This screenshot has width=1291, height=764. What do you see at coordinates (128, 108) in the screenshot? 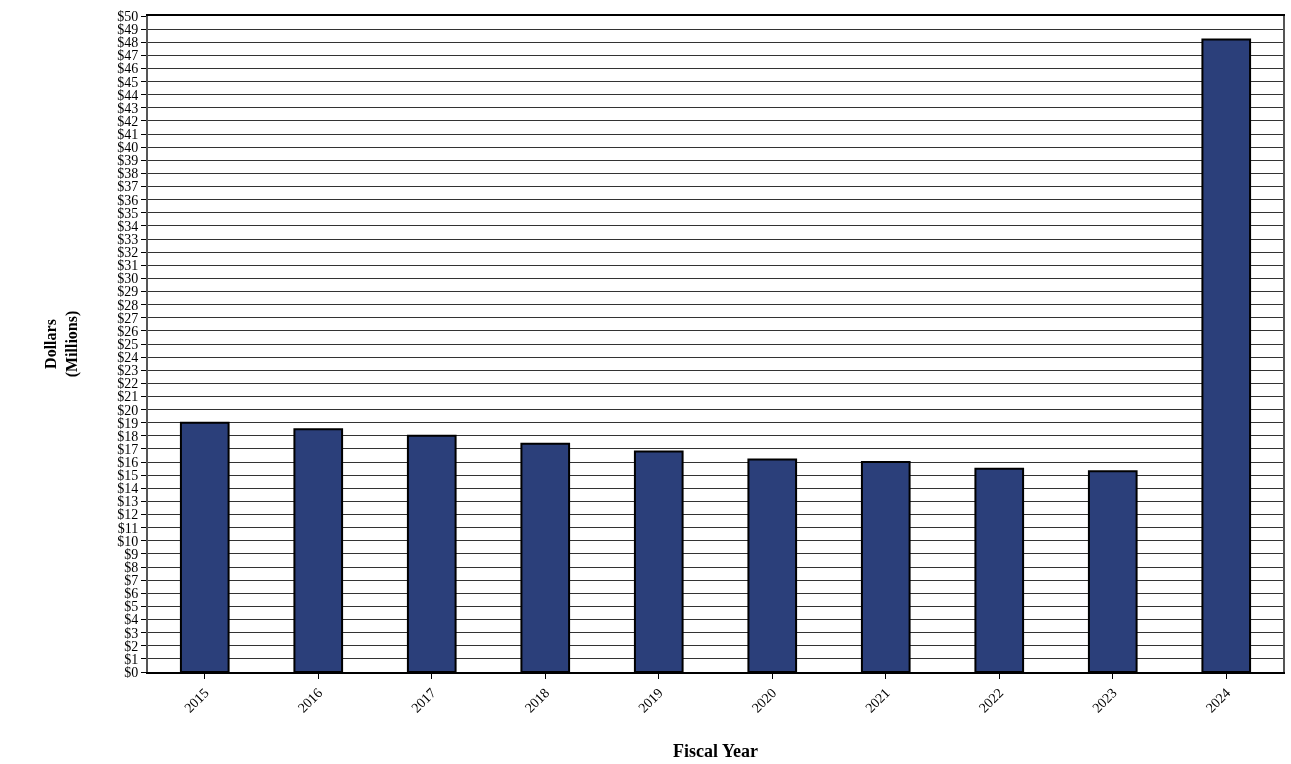
I see `y-tick-label: $43` at bounding box center [128, 108].